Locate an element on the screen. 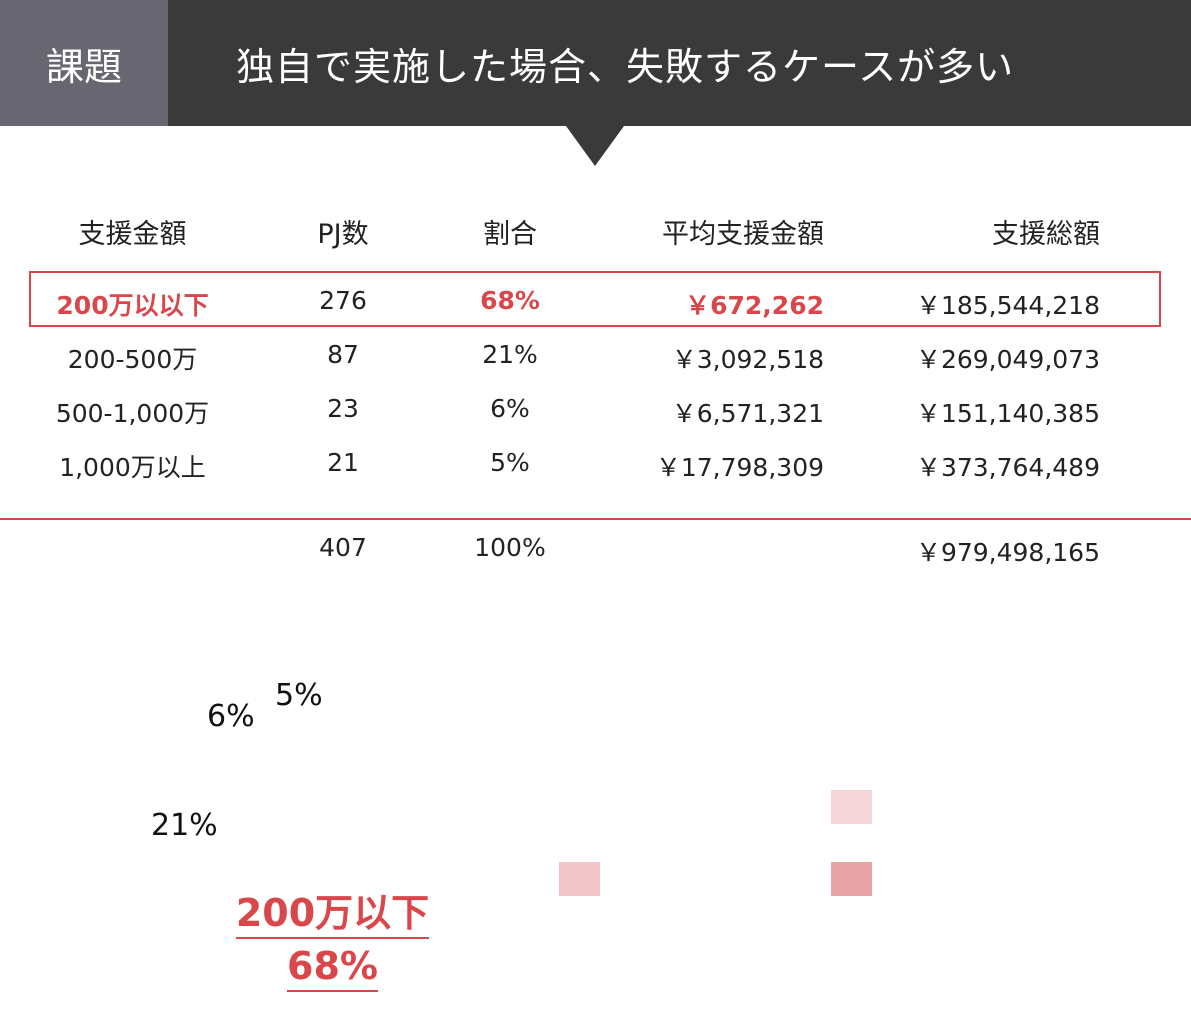 This screenshot has width=1191, height=1032. row-count: 276 is located at coordinates (343, 300).